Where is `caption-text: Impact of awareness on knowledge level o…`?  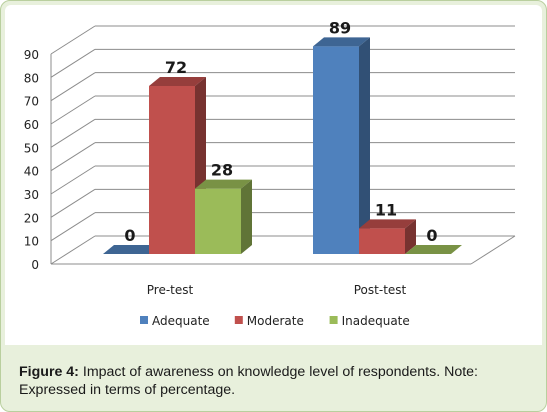 caption-text: Impact of awareness on knowledge level o… is located at coordinates (248, 381).